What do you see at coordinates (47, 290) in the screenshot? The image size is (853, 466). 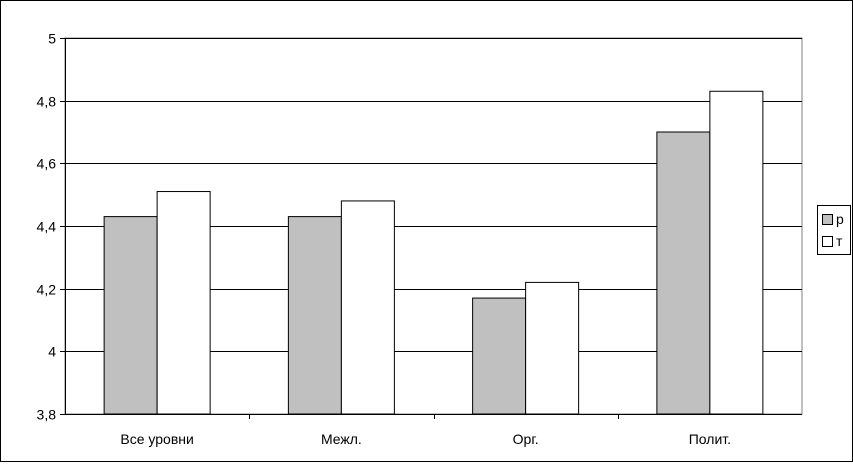 I see `y-tick-label: 4,2` at bounding box center [47, 290].